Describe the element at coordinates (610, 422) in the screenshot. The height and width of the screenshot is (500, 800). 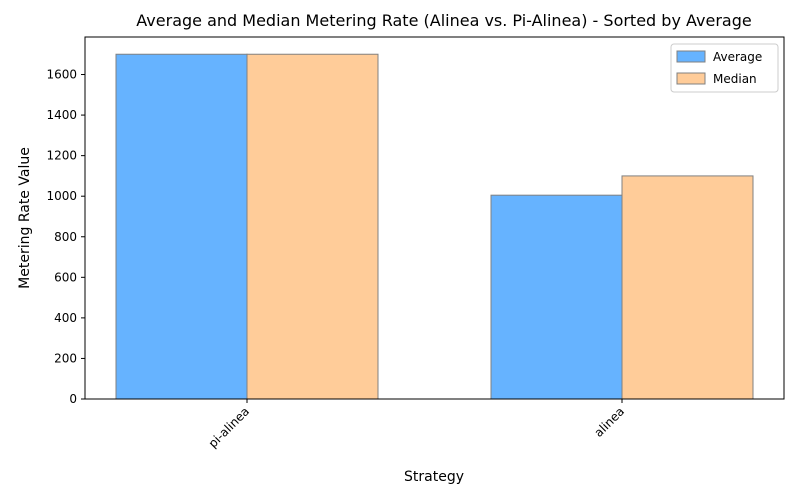
I see `x-tick-label: alinea` at that location.